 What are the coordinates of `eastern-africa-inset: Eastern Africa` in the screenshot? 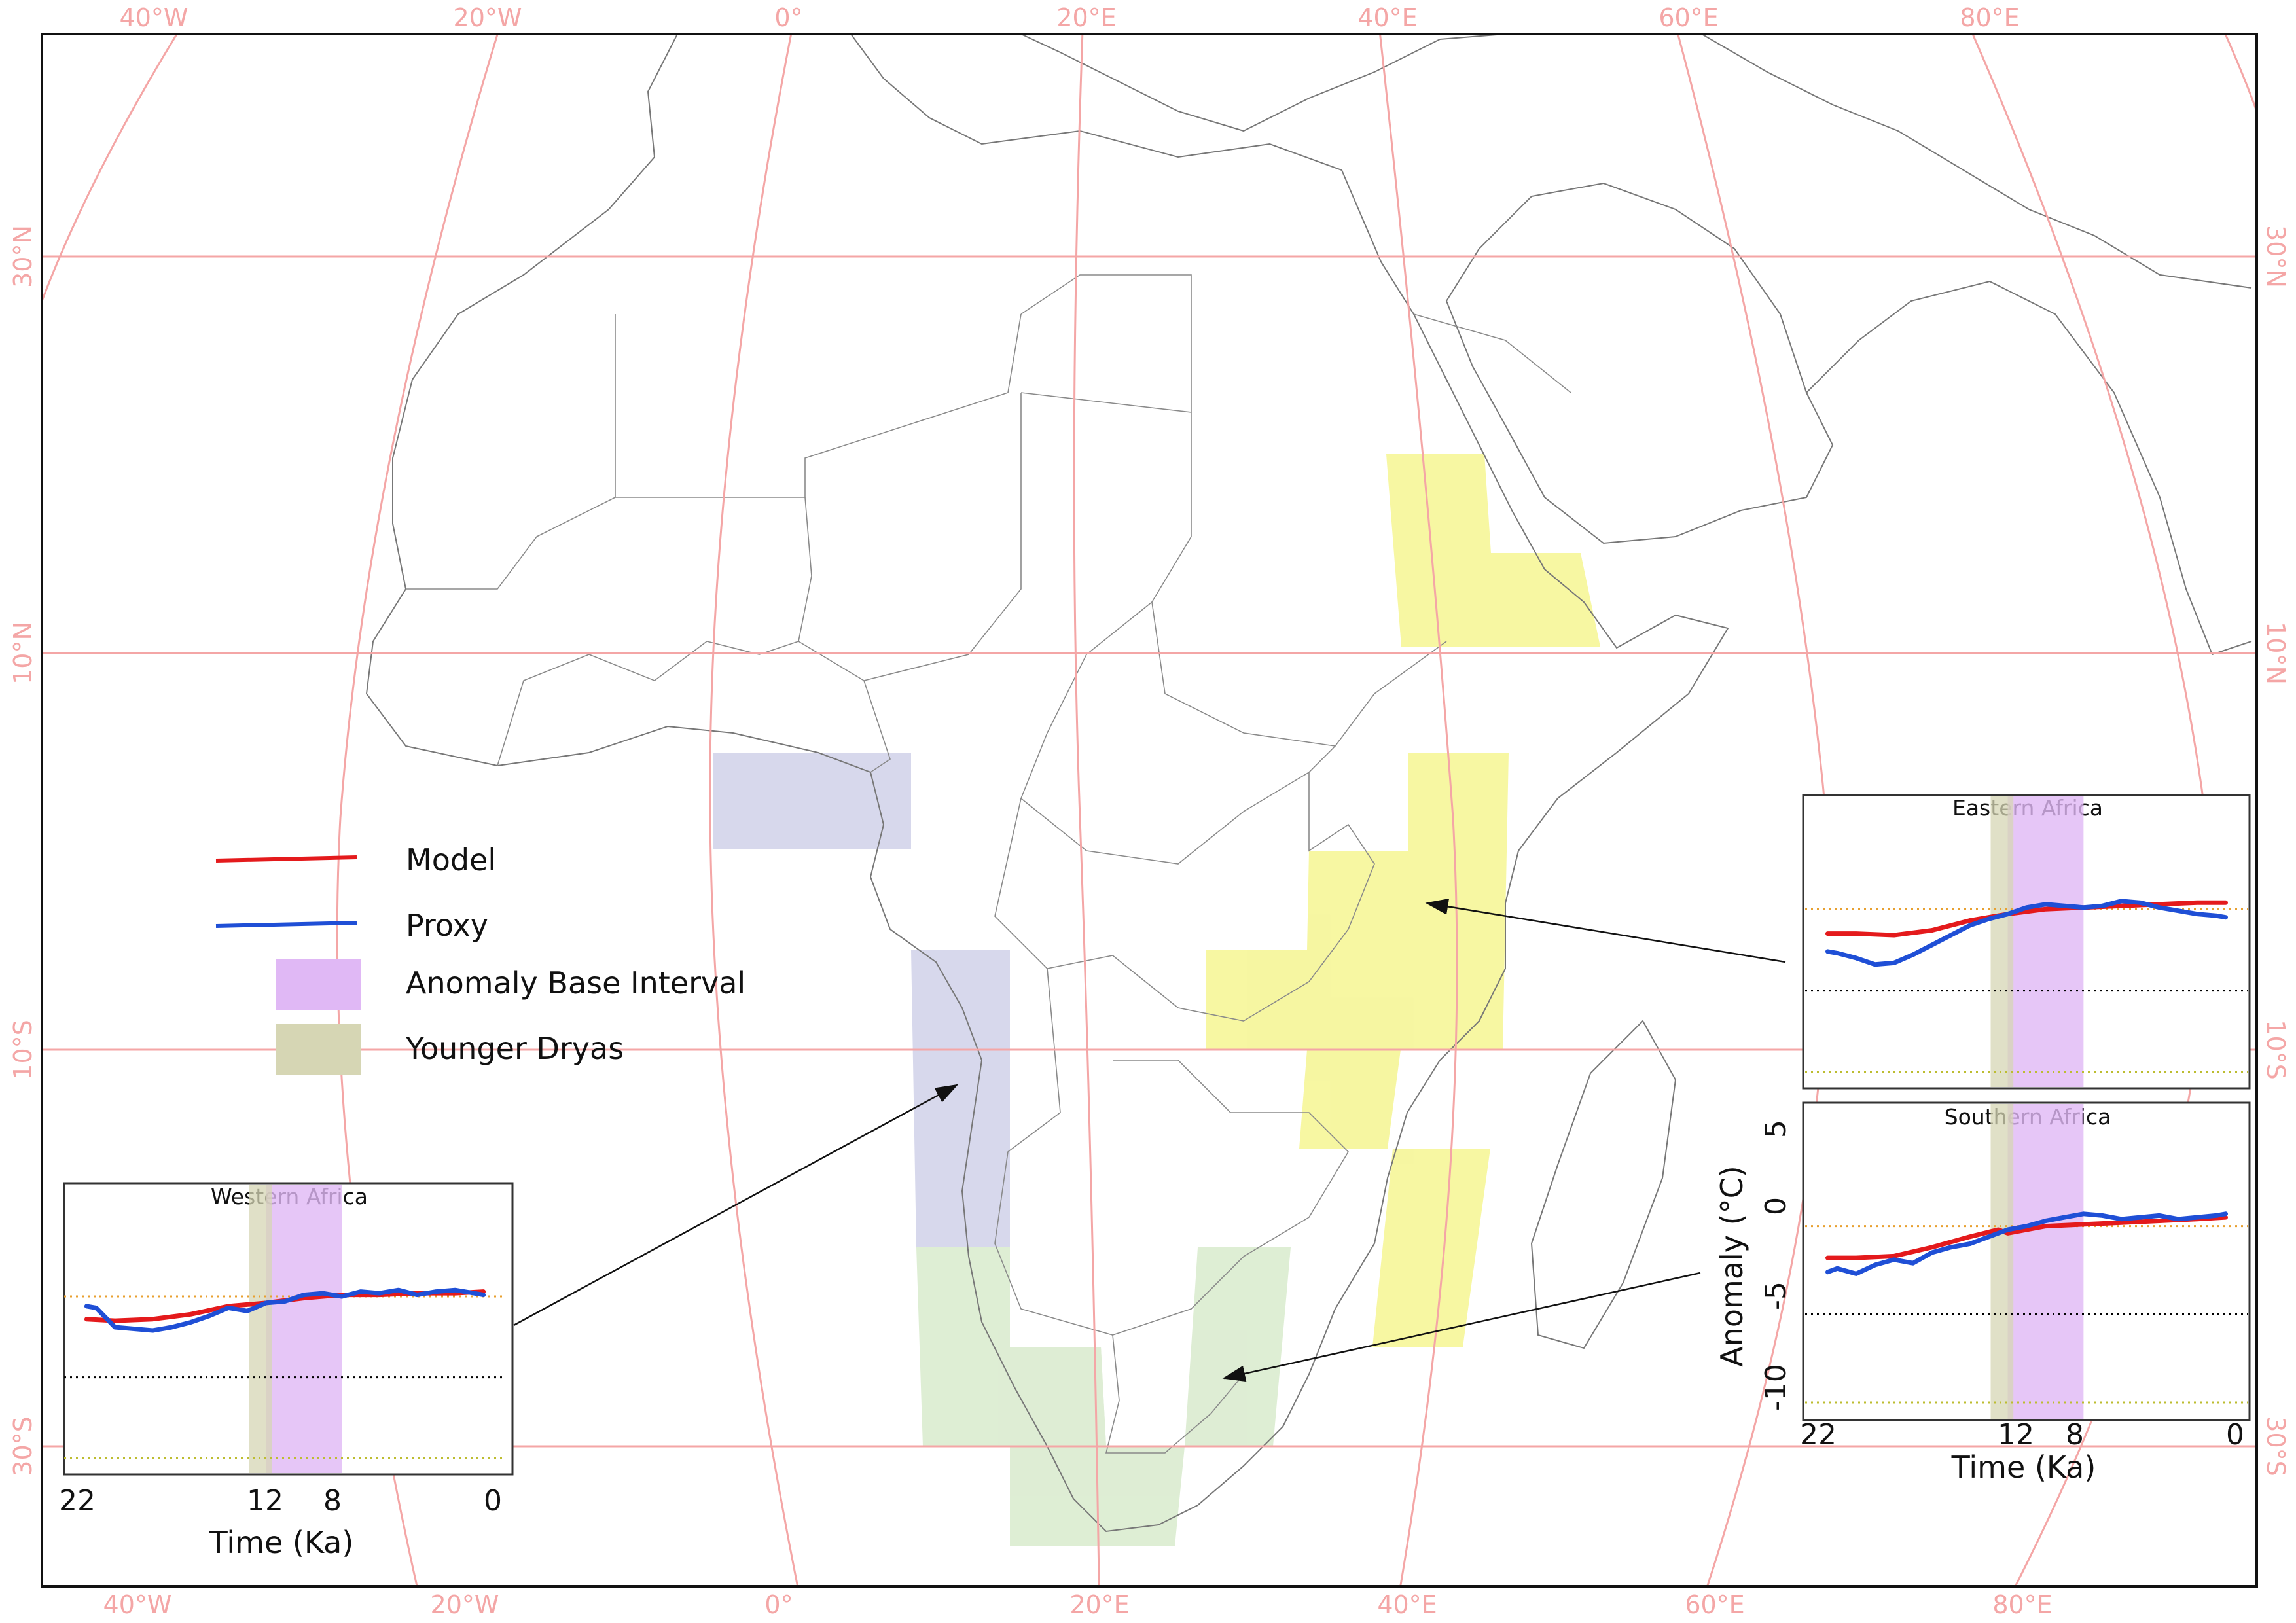 It's located at (2026, 942).